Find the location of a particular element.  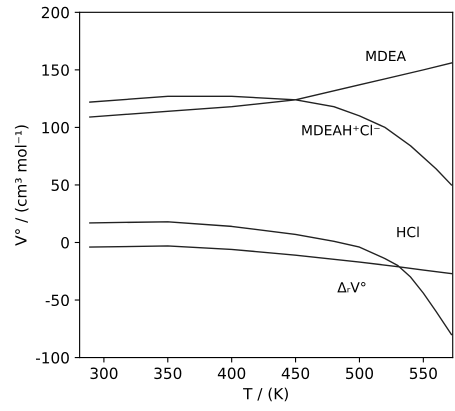

y-tick-label: 0 is located at coordinates (65, 242).